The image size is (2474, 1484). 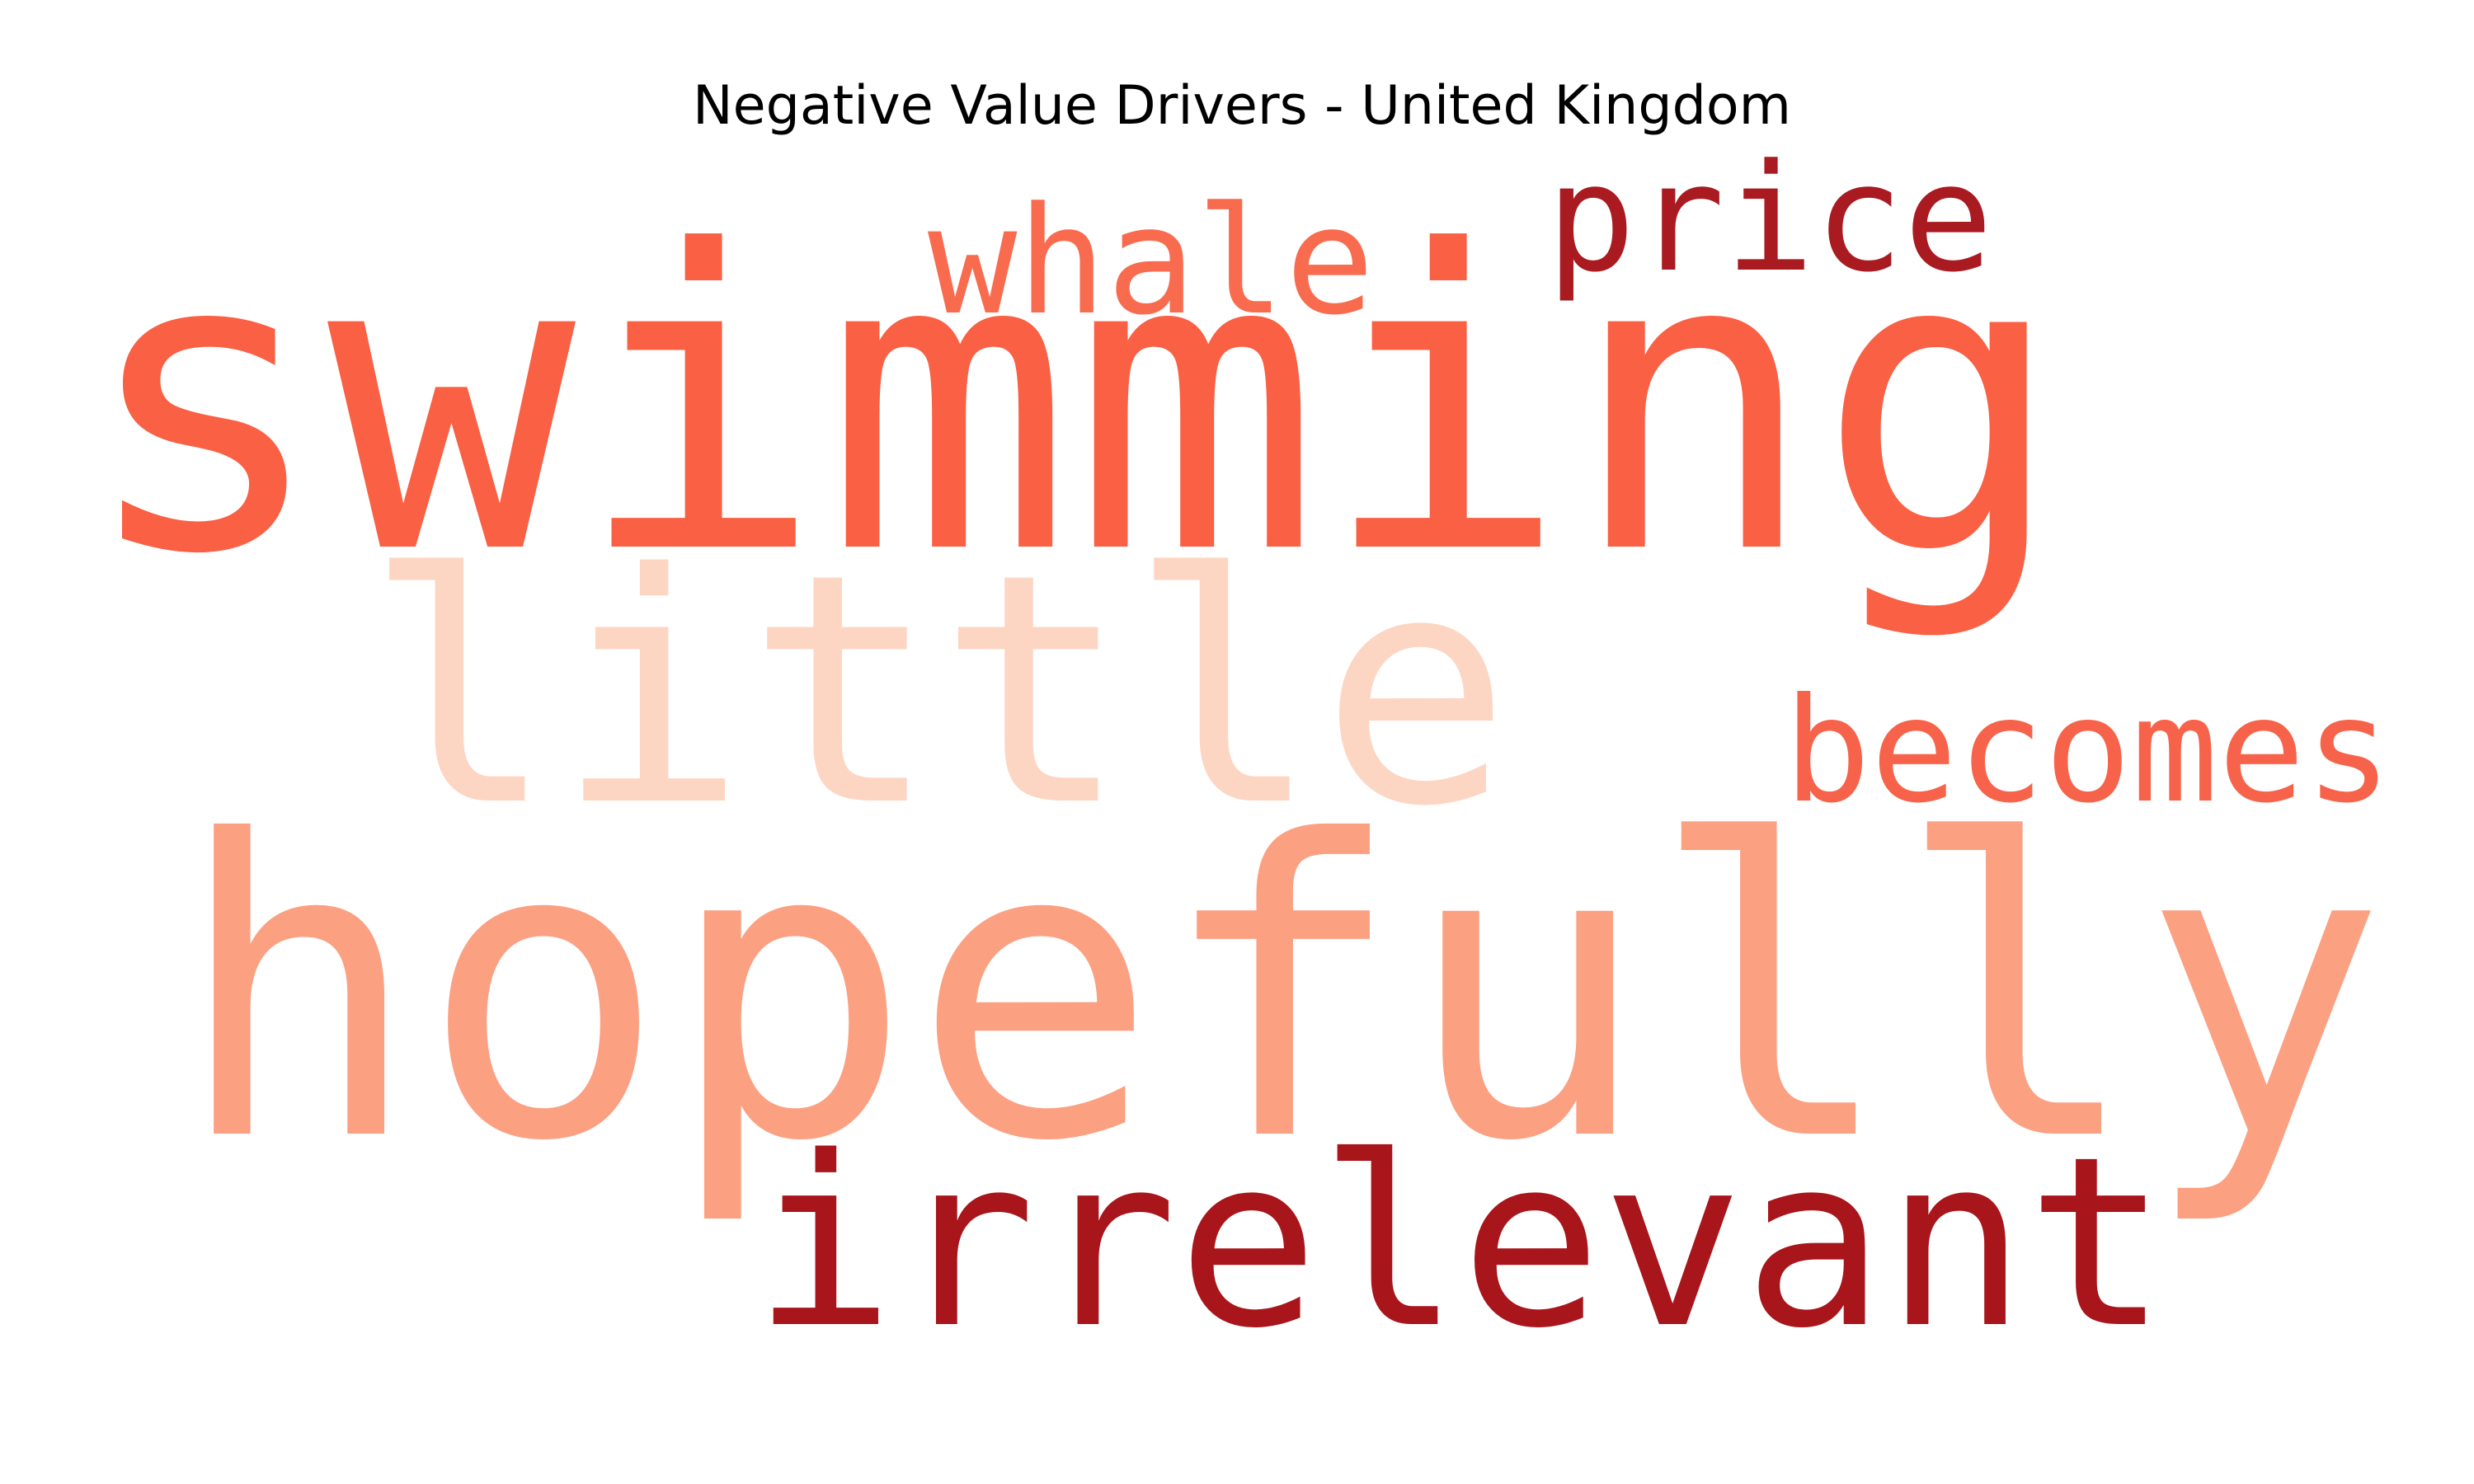 What do you see at coordinates (1769, 219) in the screenshot?
I see `word: price` at bounding box center [1769, 219].